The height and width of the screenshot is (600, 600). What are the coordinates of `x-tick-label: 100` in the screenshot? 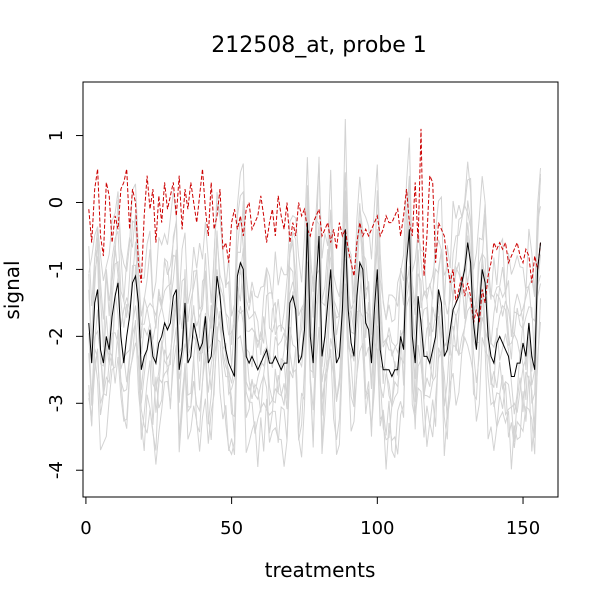 It's located at (377, 528).